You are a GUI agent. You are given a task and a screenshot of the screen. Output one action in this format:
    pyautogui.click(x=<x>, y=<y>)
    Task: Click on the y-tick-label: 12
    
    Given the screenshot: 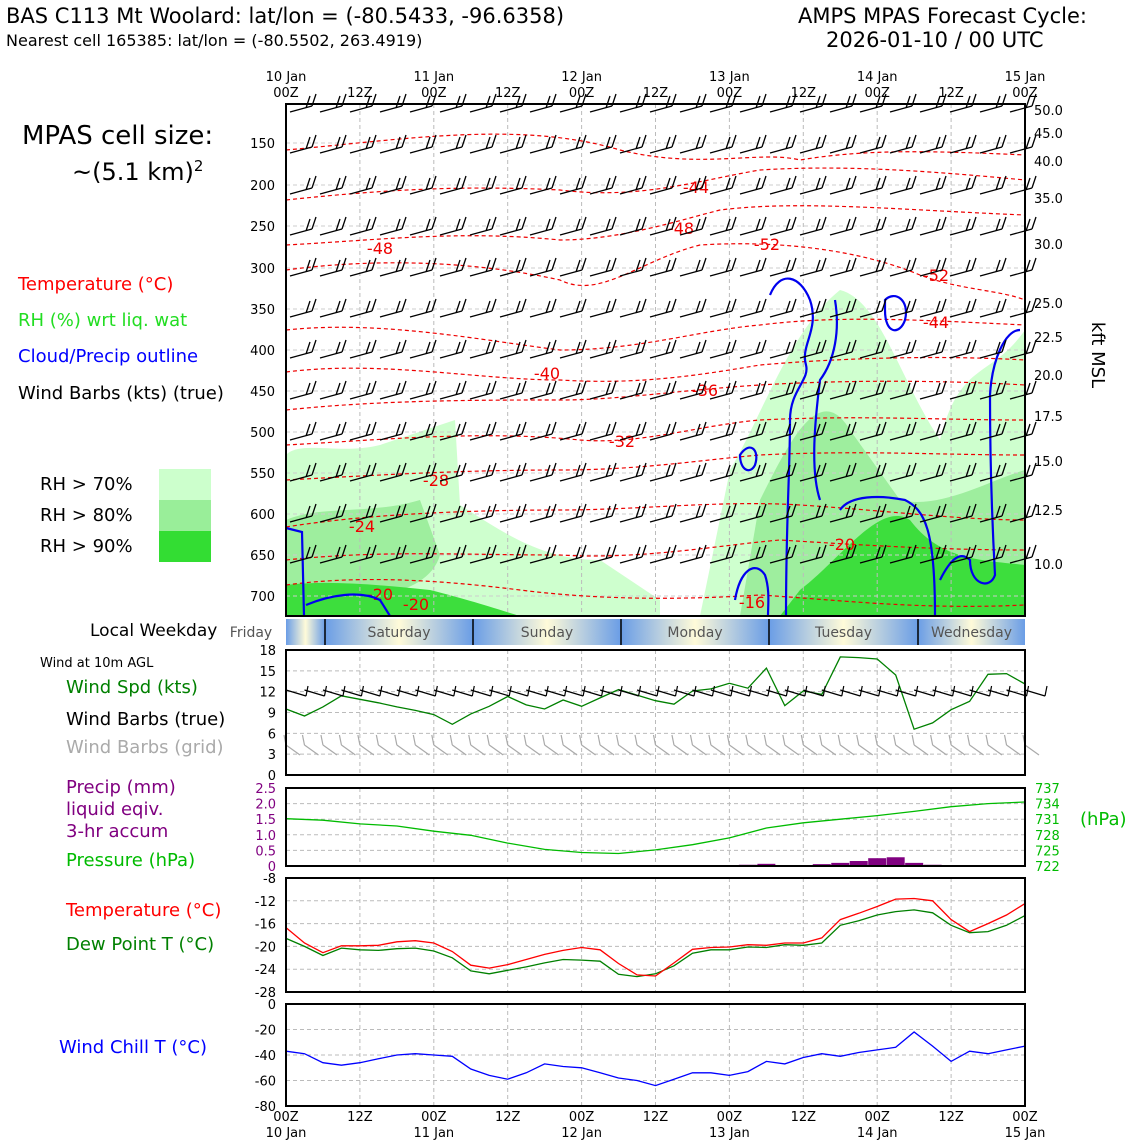 What is the action you would take?
    pyautogui.click(x=267, y=693)
    